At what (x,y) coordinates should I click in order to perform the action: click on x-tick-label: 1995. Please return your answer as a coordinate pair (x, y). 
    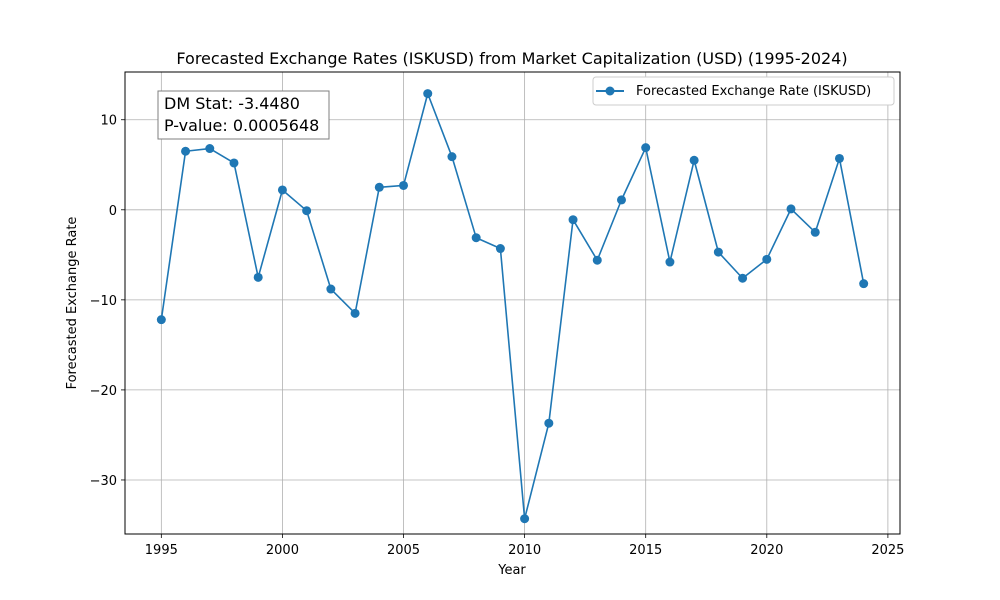
    Looking at the image, I should click on (161, 550).